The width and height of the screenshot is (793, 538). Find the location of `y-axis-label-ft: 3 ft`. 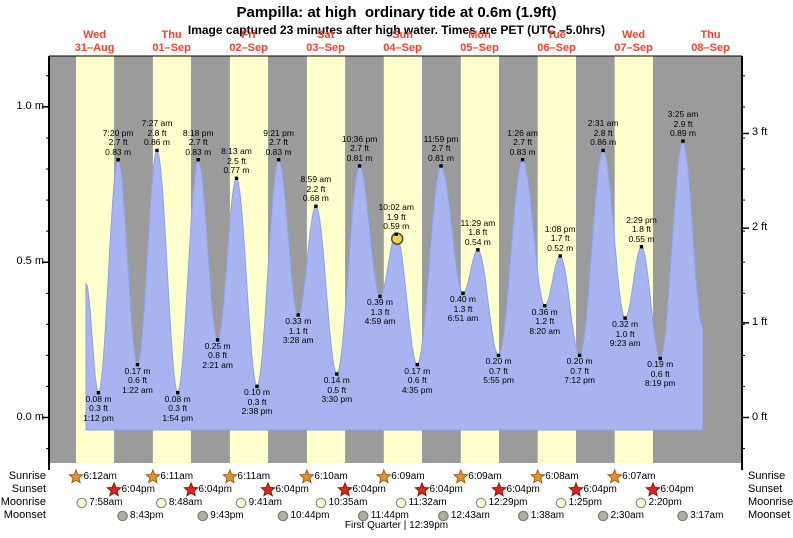

y-axis-label-ft: 3 ft is located at coordinates (760, 132).